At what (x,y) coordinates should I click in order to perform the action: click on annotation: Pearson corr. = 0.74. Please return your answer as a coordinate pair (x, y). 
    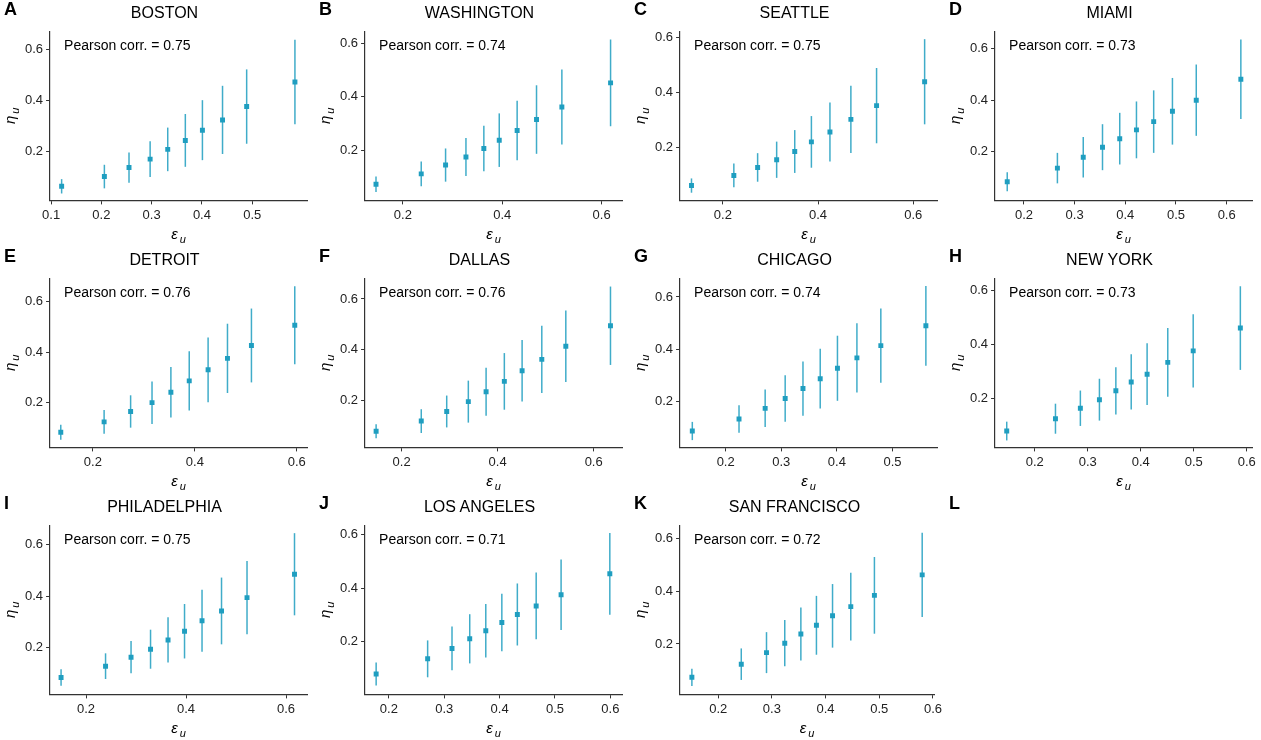
    Looking at the image, I should click on (442, 45).